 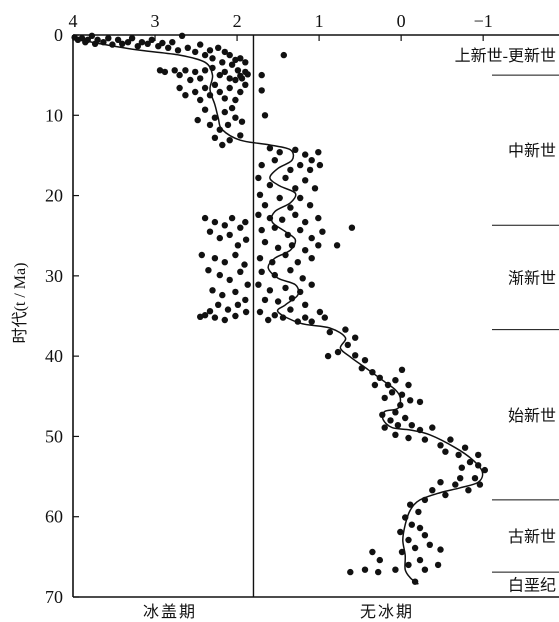 I want to click on epoch-label: 渐新世, so click(x=532, y=278).